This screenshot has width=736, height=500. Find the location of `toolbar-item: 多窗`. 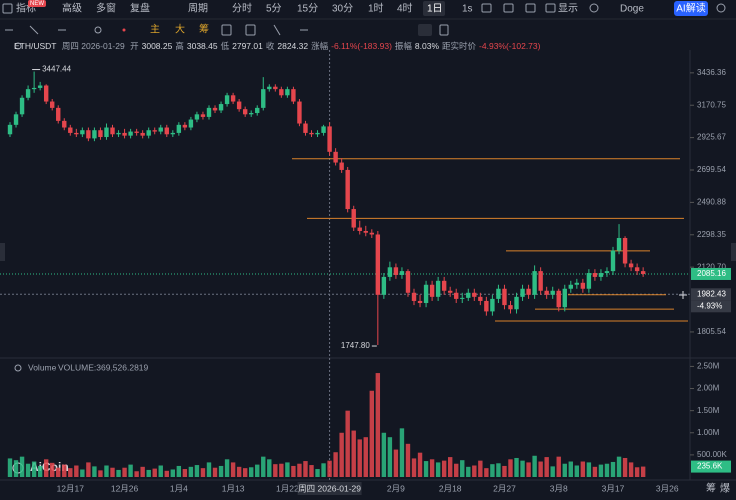

toolbar-item: 多窗 is located at coordinates (106, 8).